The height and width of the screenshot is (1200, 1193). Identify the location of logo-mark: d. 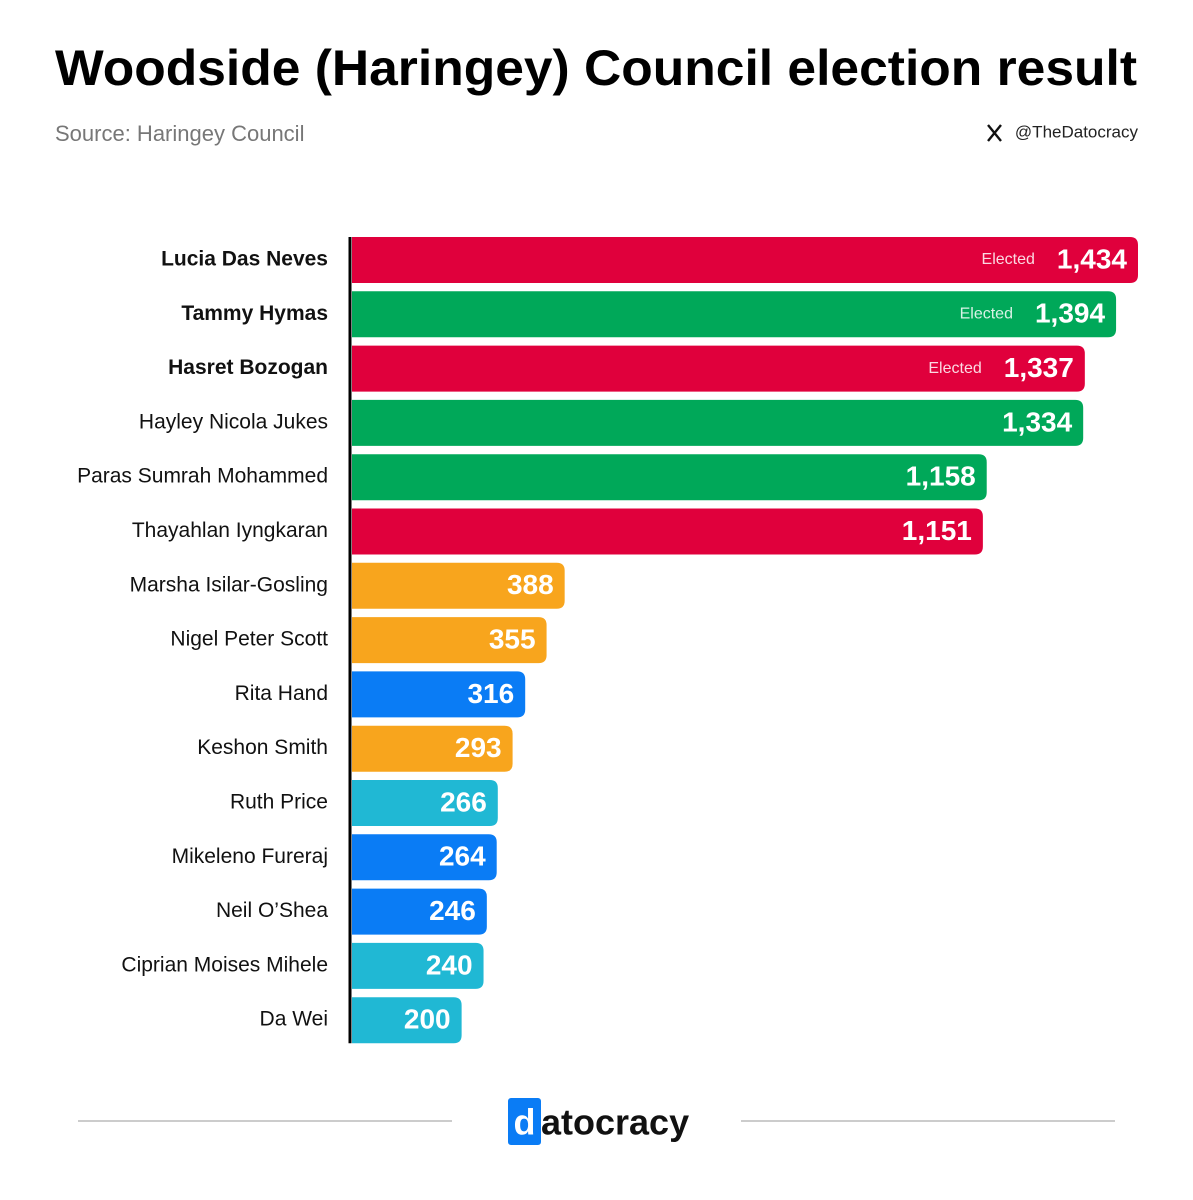
(525, 1122).